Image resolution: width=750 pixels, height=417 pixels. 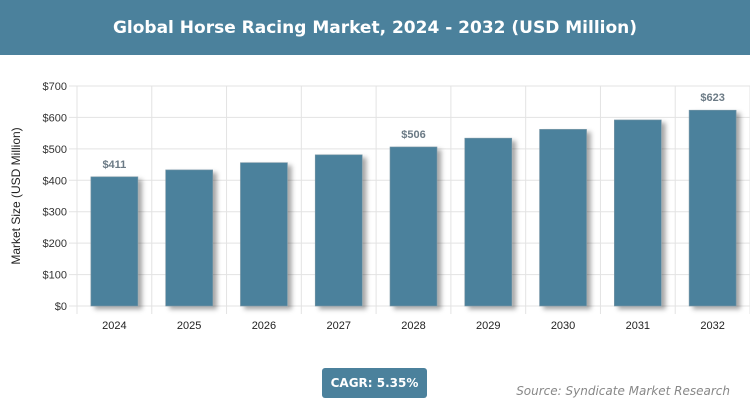 What do you see at coordinates (712, 98) in the screenshot?
I see `data-label: $623` at bounding box center [712, 98].